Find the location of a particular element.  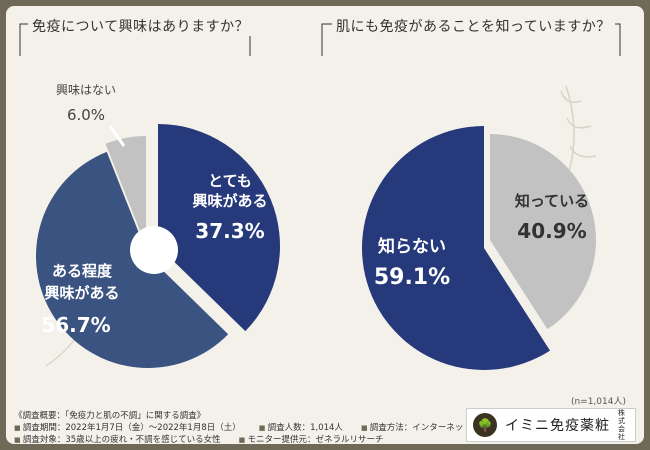

left-question-title: 免疫について興味はありますか？ is located at coordinates (141, 26).